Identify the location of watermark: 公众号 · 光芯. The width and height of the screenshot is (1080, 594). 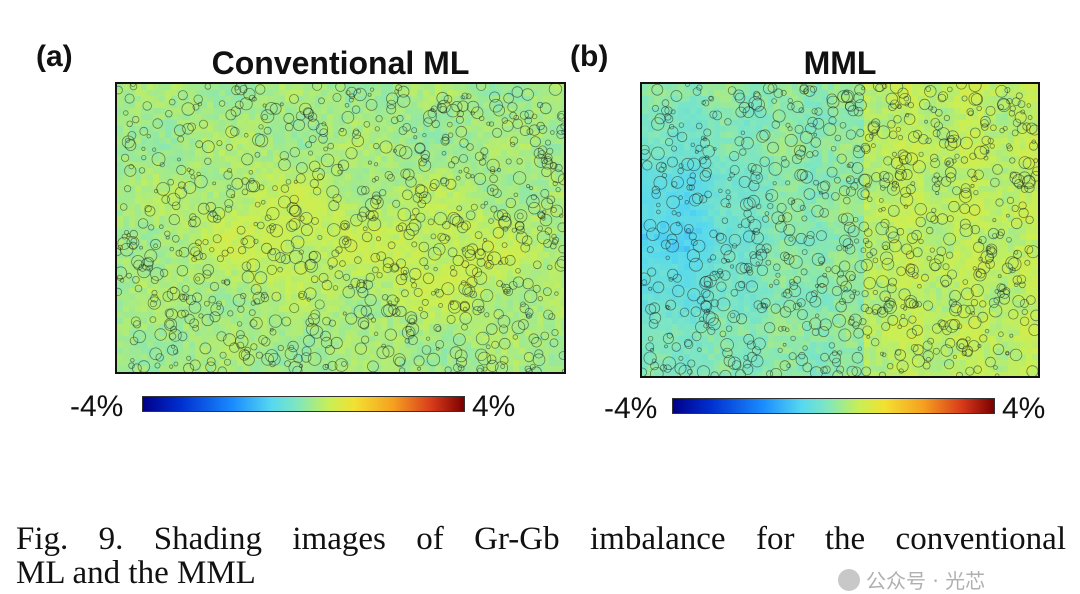
(911, 579).